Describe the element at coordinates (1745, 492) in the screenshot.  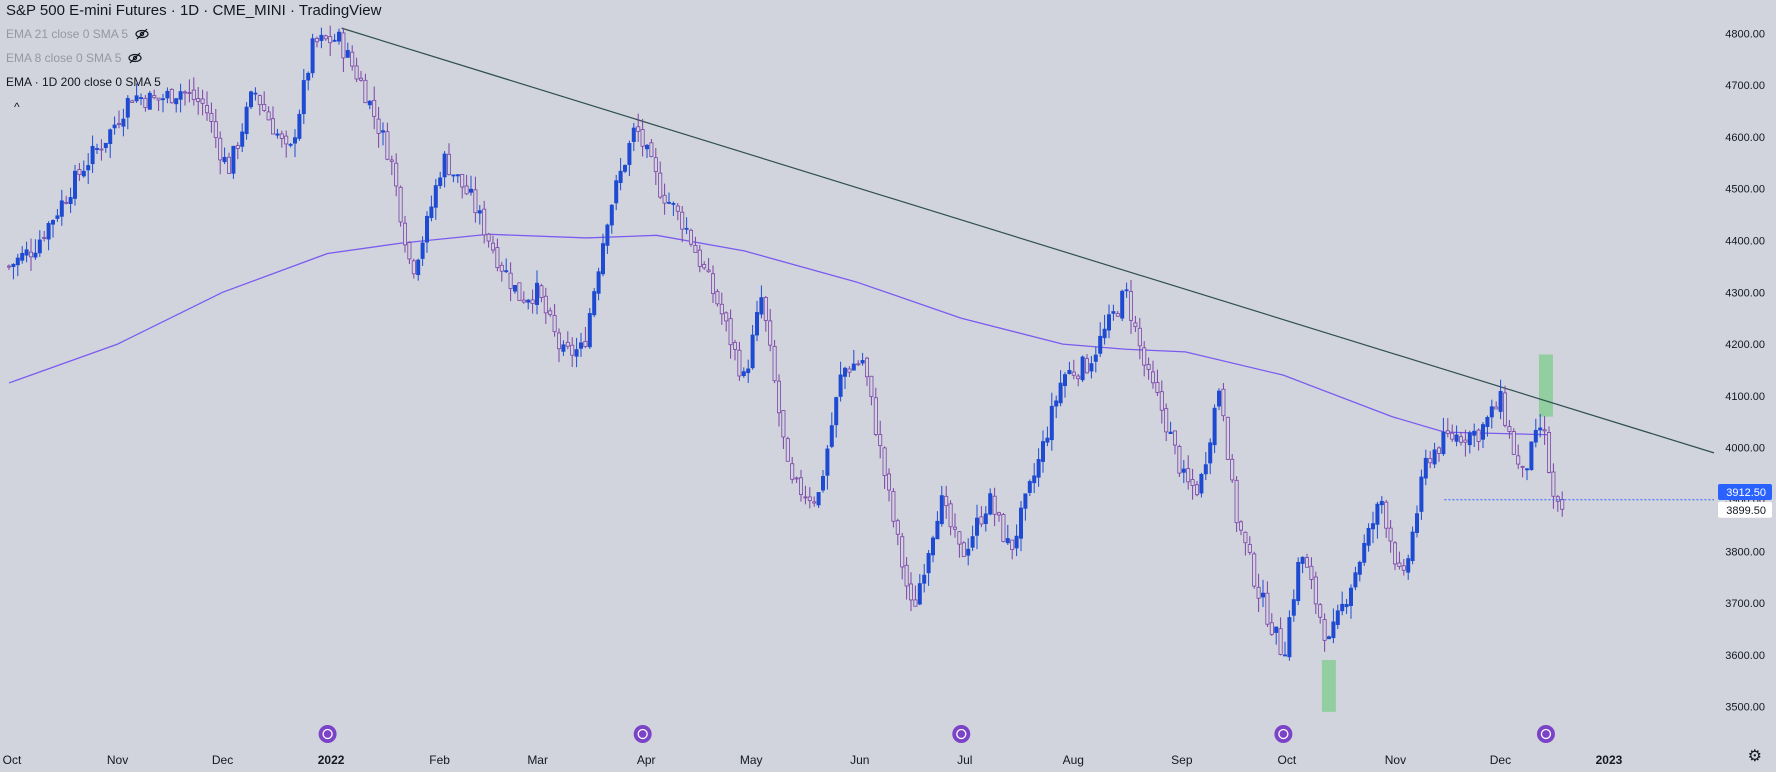
I see `last-price-label: 3912.50` at that location.